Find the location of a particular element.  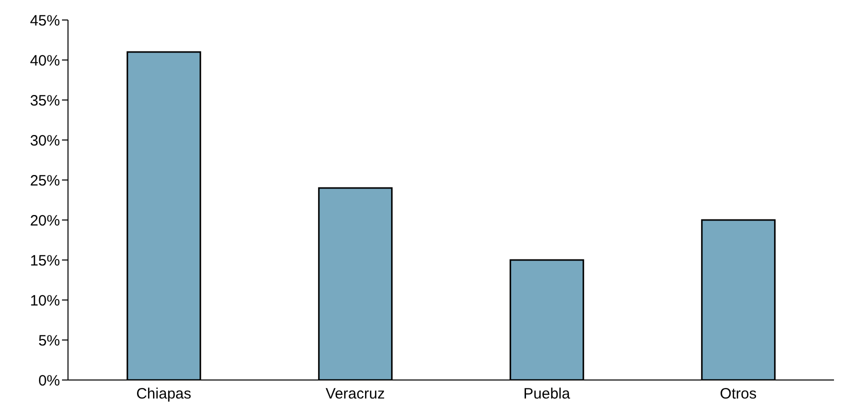

y-tick-label: 25% is located at coordinates (45, 181).